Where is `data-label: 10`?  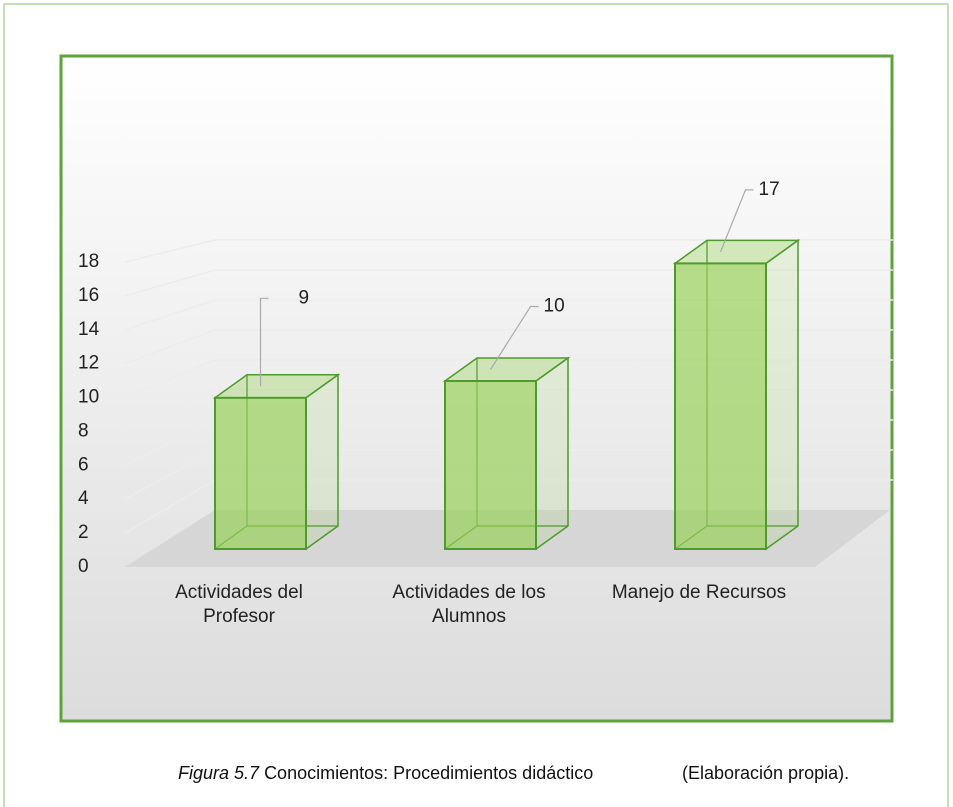 data-label: 10 is located at coordinates (554, 306).